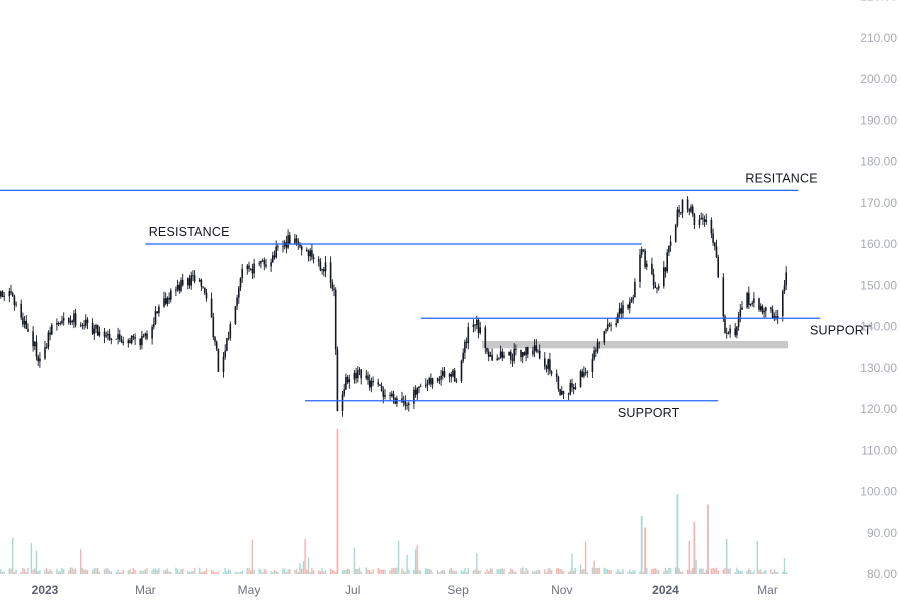  I want to click on zones, so click(634, 344).